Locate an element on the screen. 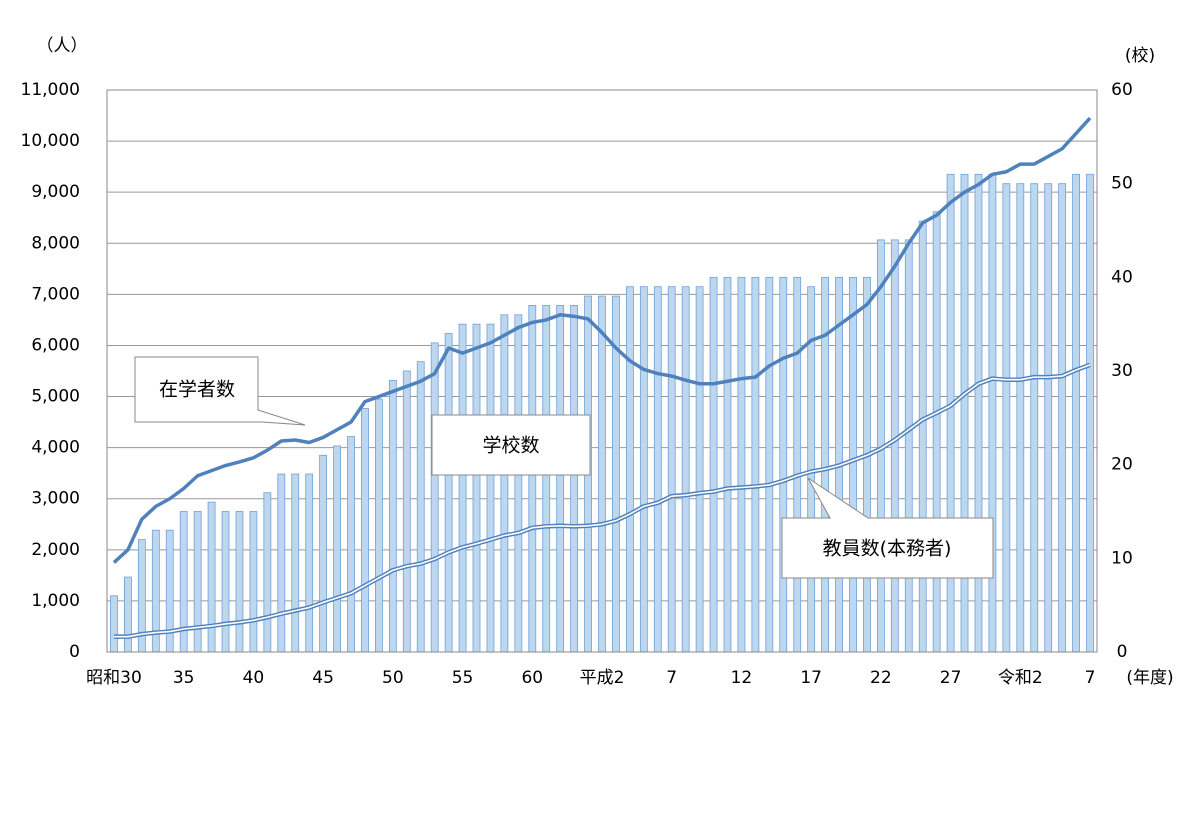 This screenshot has height=826, width=1200. y2-tick-label: 0 is located at coordinates (1122, 652).